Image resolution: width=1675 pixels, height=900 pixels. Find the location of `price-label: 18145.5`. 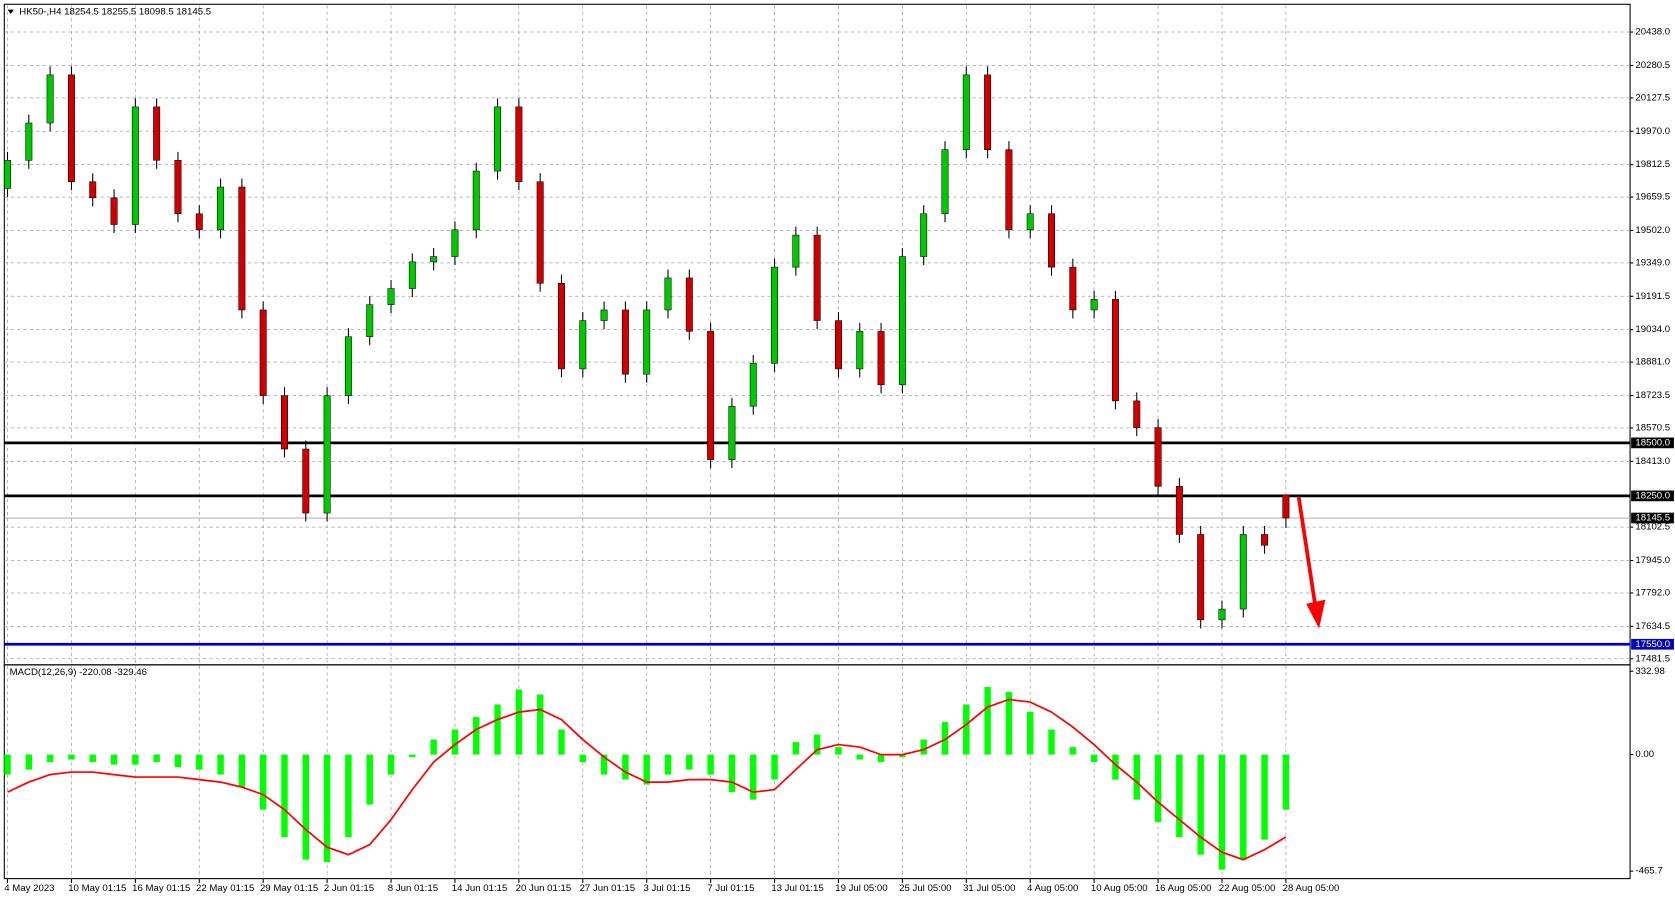

price-label: 18145.5 is located at coordinates (1652, 518).